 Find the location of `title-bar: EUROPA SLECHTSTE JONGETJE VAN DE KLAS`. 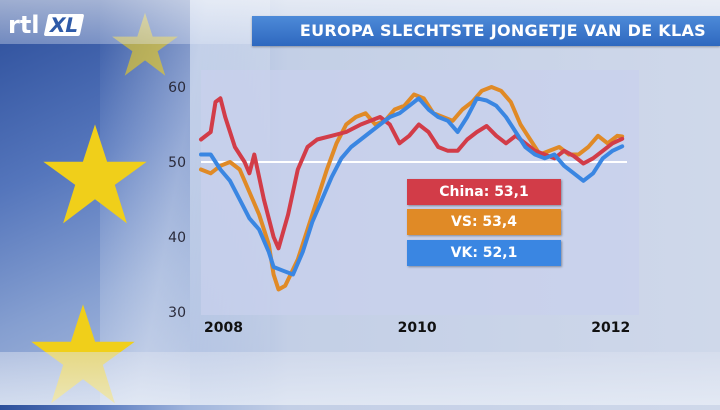

title-bar: EUROPA SLECHTSTE JONGETJE VAN DE KLAS is located at coordinates (486, 31).